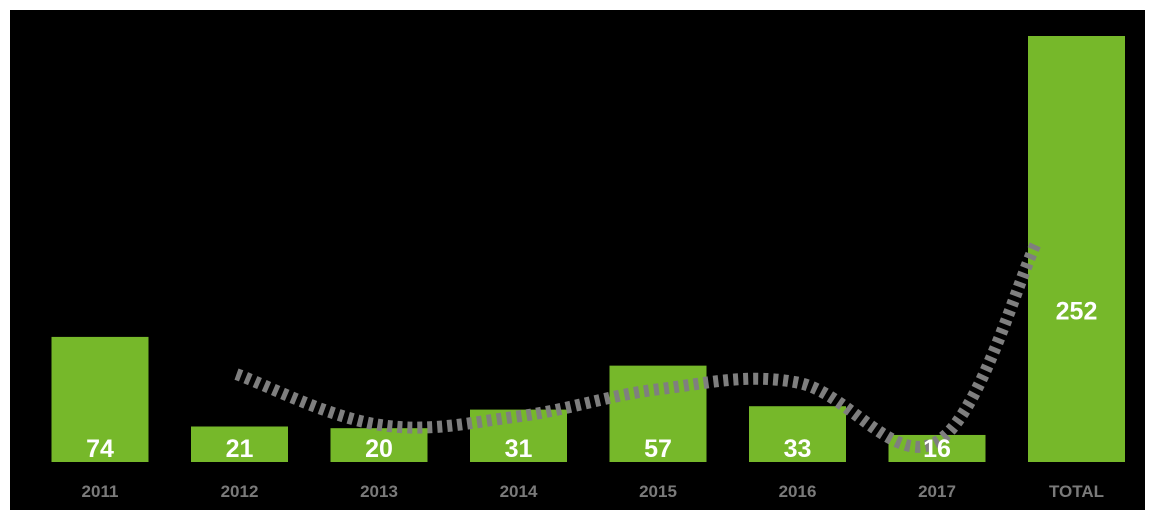 The image size is (1155, 516). Describe the element at coordinates (100, 449) in the screenshot. I see `data-label-2011: 74` at that location.